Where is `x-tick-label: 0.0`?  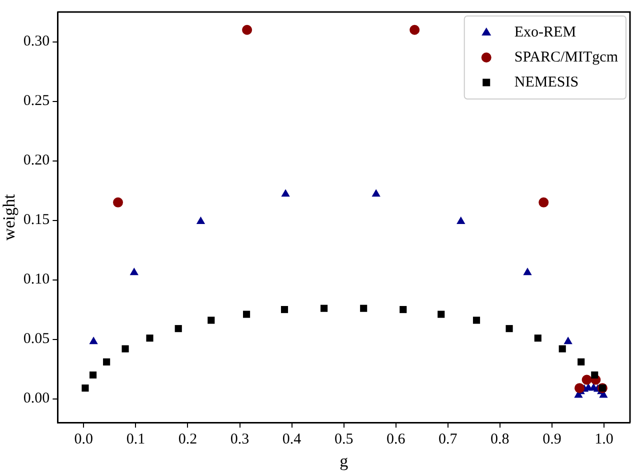 x-tick-label: 0.0 is located at coordinates (84, 440).